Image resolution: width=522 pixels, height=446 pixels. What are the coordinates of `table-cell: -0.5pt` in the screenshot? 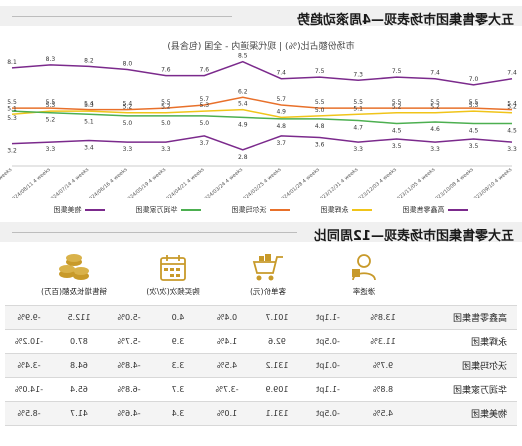 It's located at (328, 413).